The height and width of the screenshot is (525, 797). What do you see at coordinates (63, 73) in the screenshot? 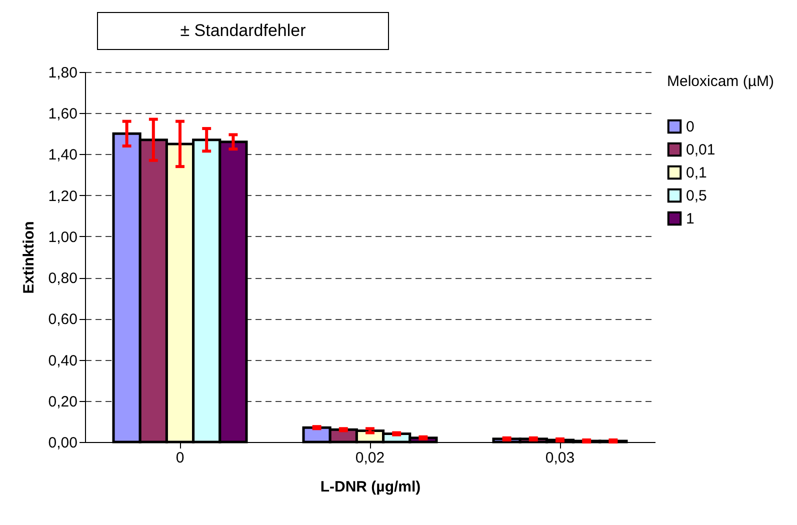
I see `y-tick-label: 1,80` at bounding box center [63, 73].